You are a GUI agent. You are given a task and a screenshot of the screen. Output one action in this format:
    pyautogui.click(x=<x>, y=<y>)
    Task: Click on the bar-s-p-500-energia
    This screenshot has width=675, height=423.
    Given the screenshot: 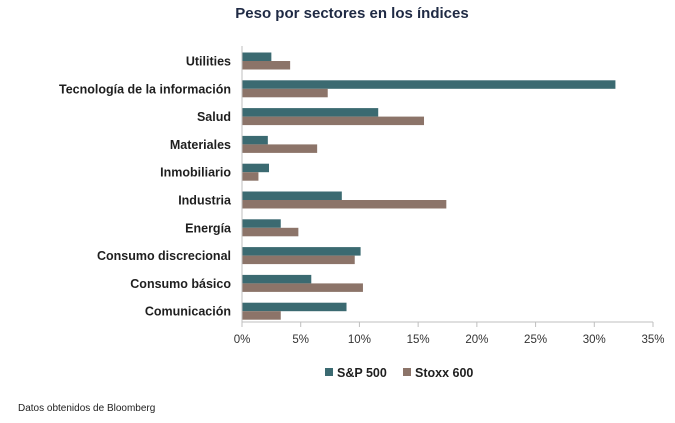 What is the action you would take?
    pyautogui.click(x=261, y=223)
    